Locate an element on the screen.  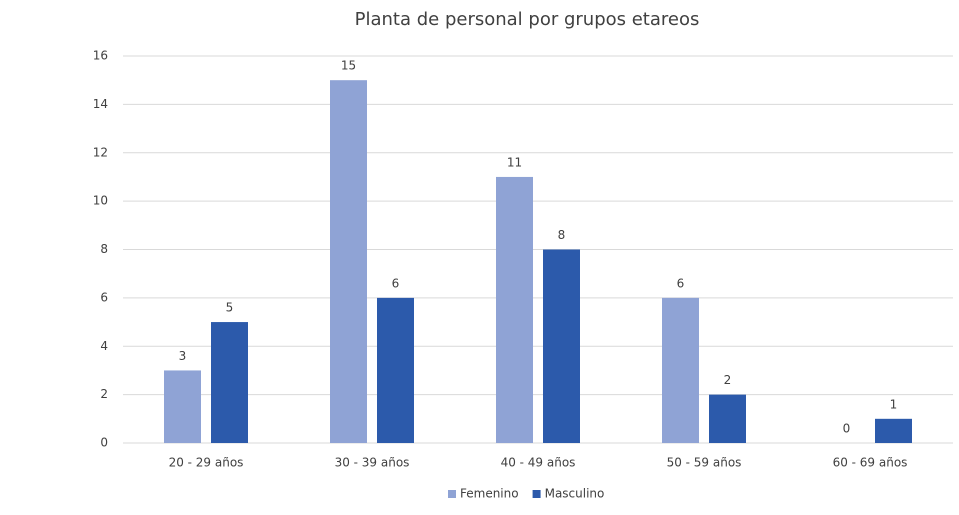
x-tick-label: 60 - 69 años is located at coordinates (870, 463).